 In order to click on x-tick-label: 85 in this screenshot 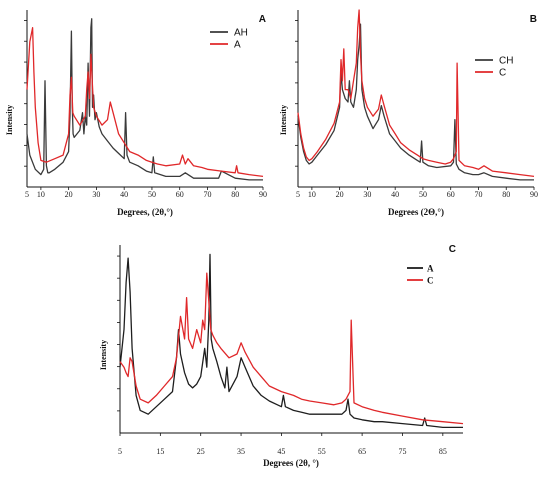, I will do `click(443, 451)`.